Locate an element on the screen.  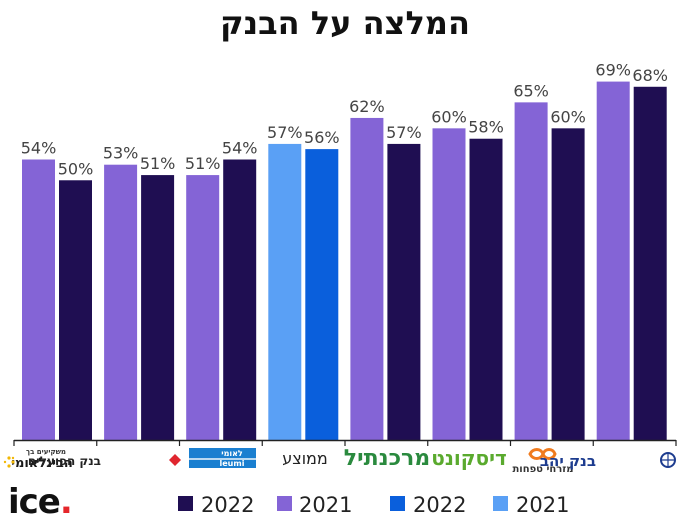
ice-logo: ice. is located at coordinates (40, 502).